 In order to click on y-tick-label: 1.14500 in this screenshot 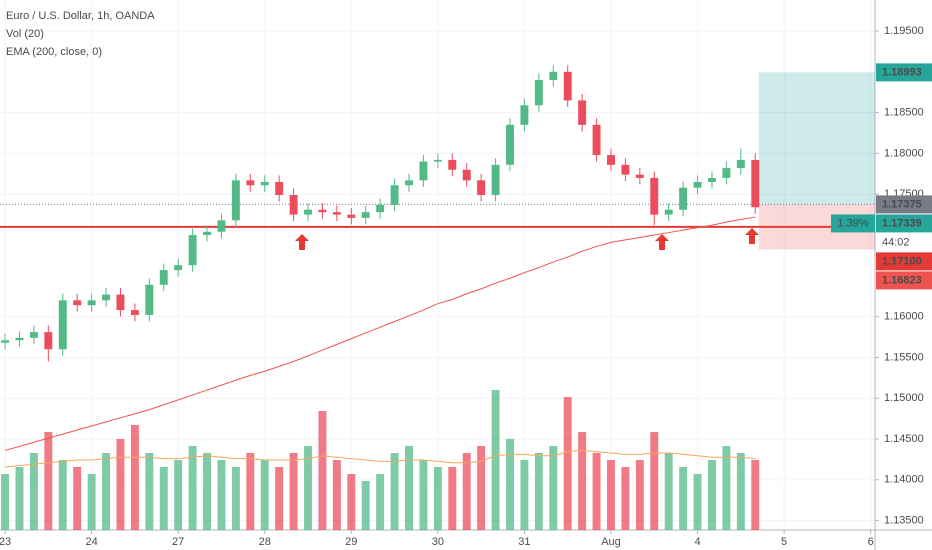, I will do `click(904, 439)`.